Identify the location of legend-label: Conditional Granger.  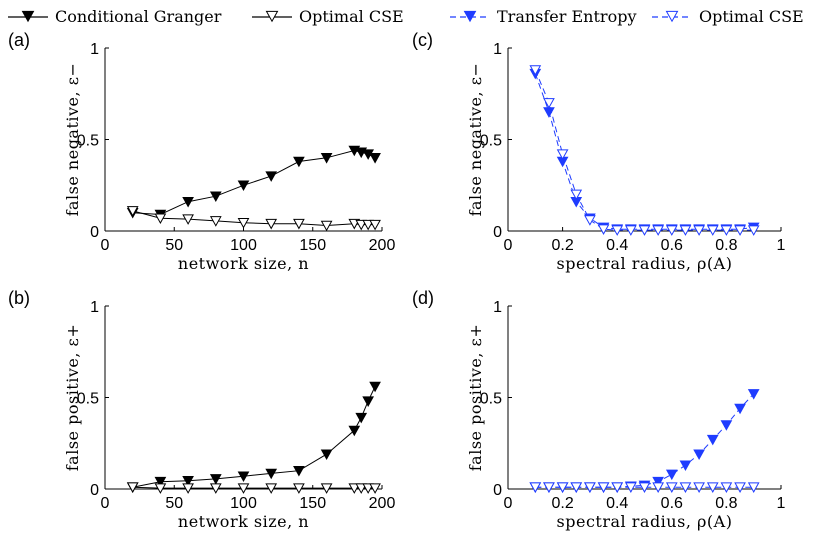
(138, 16).